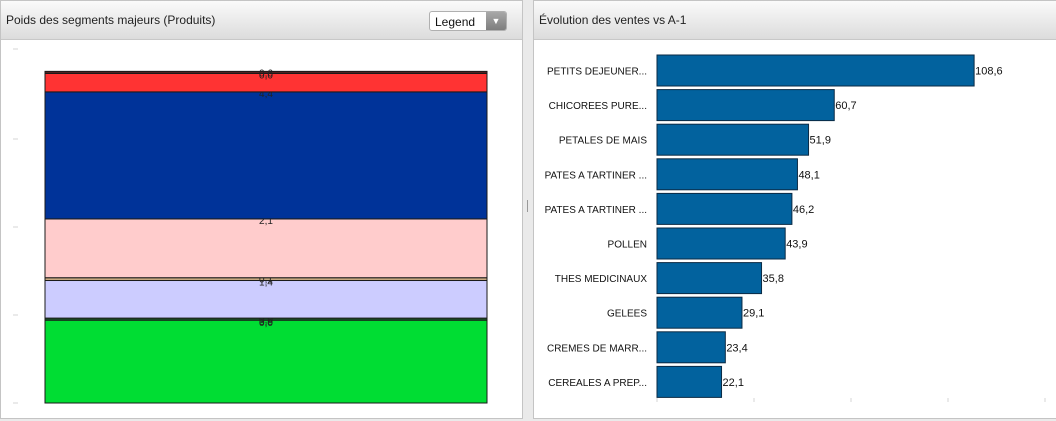 Image resolution: width=1056 pixels, height=421 pixels. Describe the element at coordinates (753, 314) in the screenshot. I see `bar-value-label: 29,1` at that location.